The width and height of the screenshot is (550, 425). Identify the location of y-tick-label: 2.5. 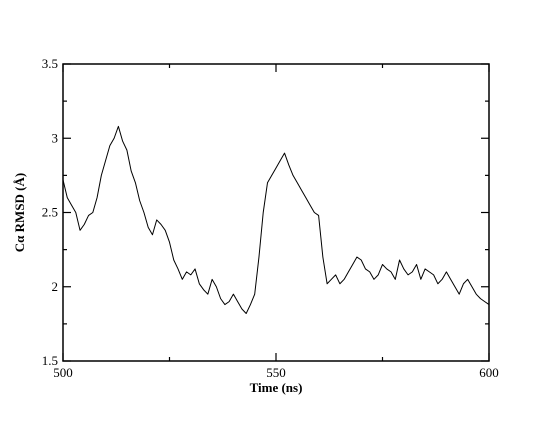
(50, 212).